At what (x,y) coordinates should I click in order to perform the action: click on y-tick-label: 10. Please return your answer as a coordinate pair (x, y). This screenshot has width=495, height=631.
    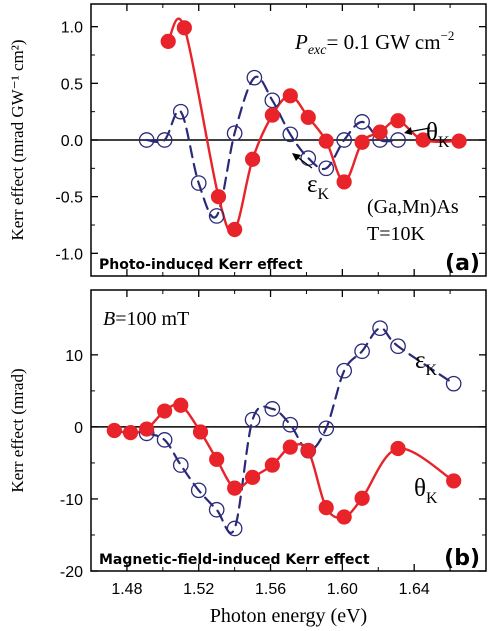
    Looking at the image, I should click on (74, 356).